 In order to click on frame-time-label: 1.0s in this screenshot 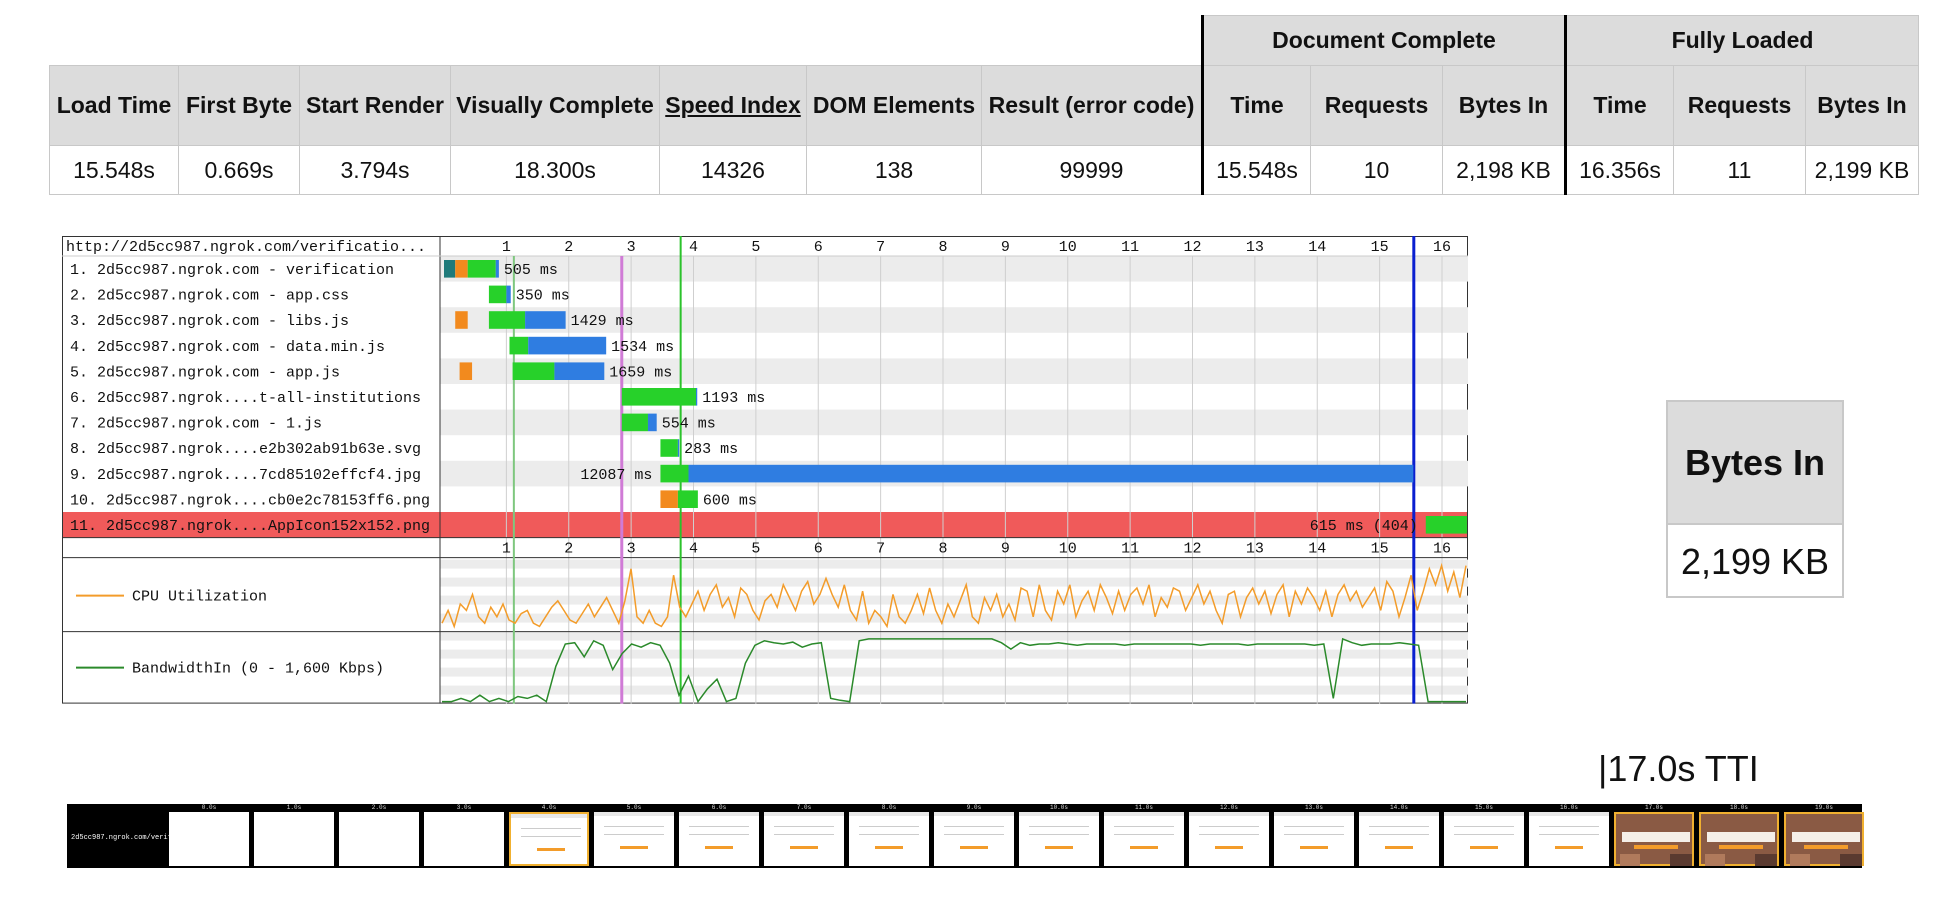, I will do `click(294, 807)`.